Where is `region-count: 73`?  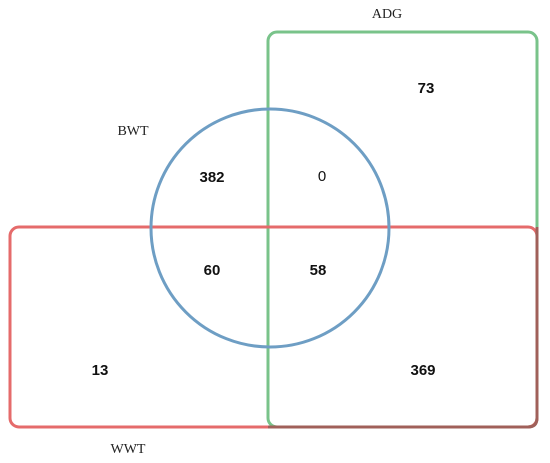
region-count: 73 is located at coordinates (426, 88).